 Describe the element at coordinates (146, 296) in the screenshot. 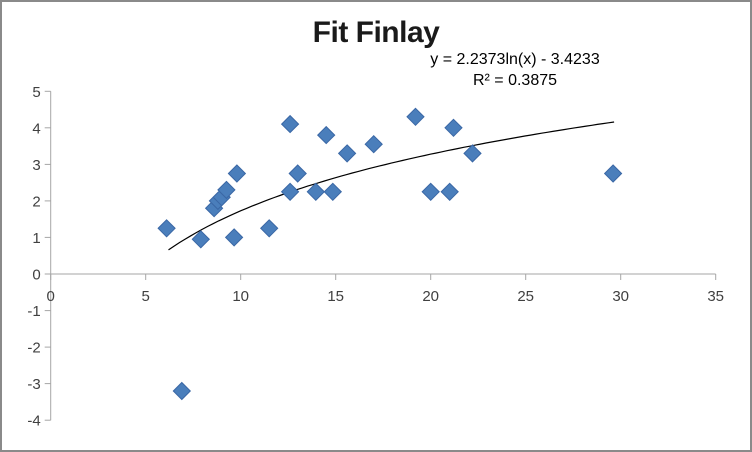

I see `x-tick-label: 5` at that location.